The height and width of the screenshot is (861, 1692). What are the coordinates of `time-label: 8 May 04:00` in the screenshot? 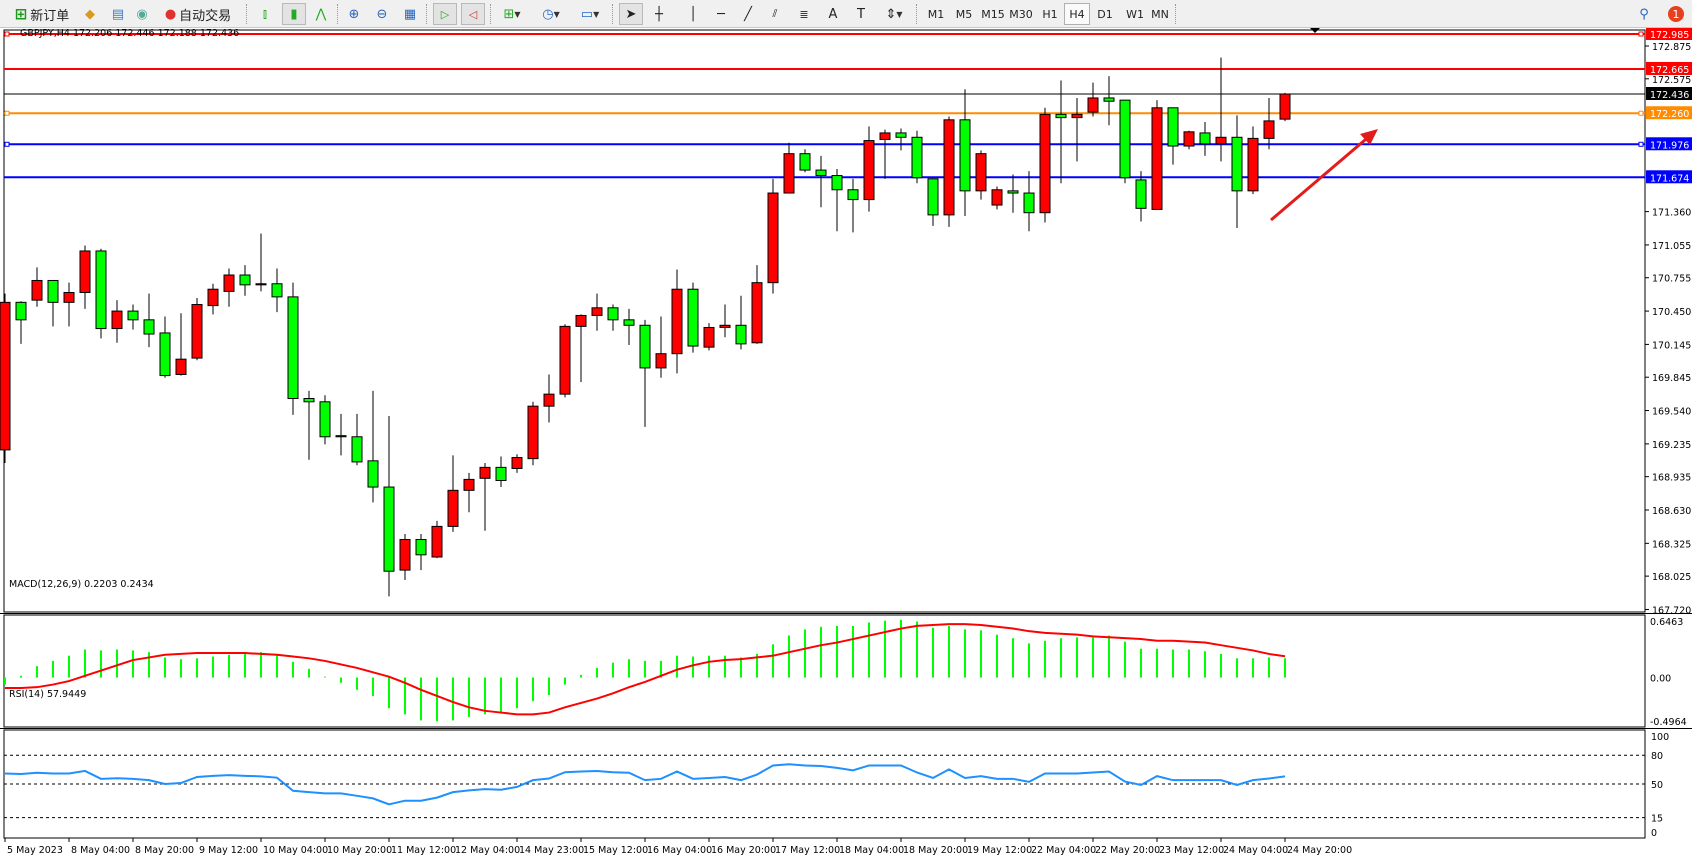 It's located at (100, 850).